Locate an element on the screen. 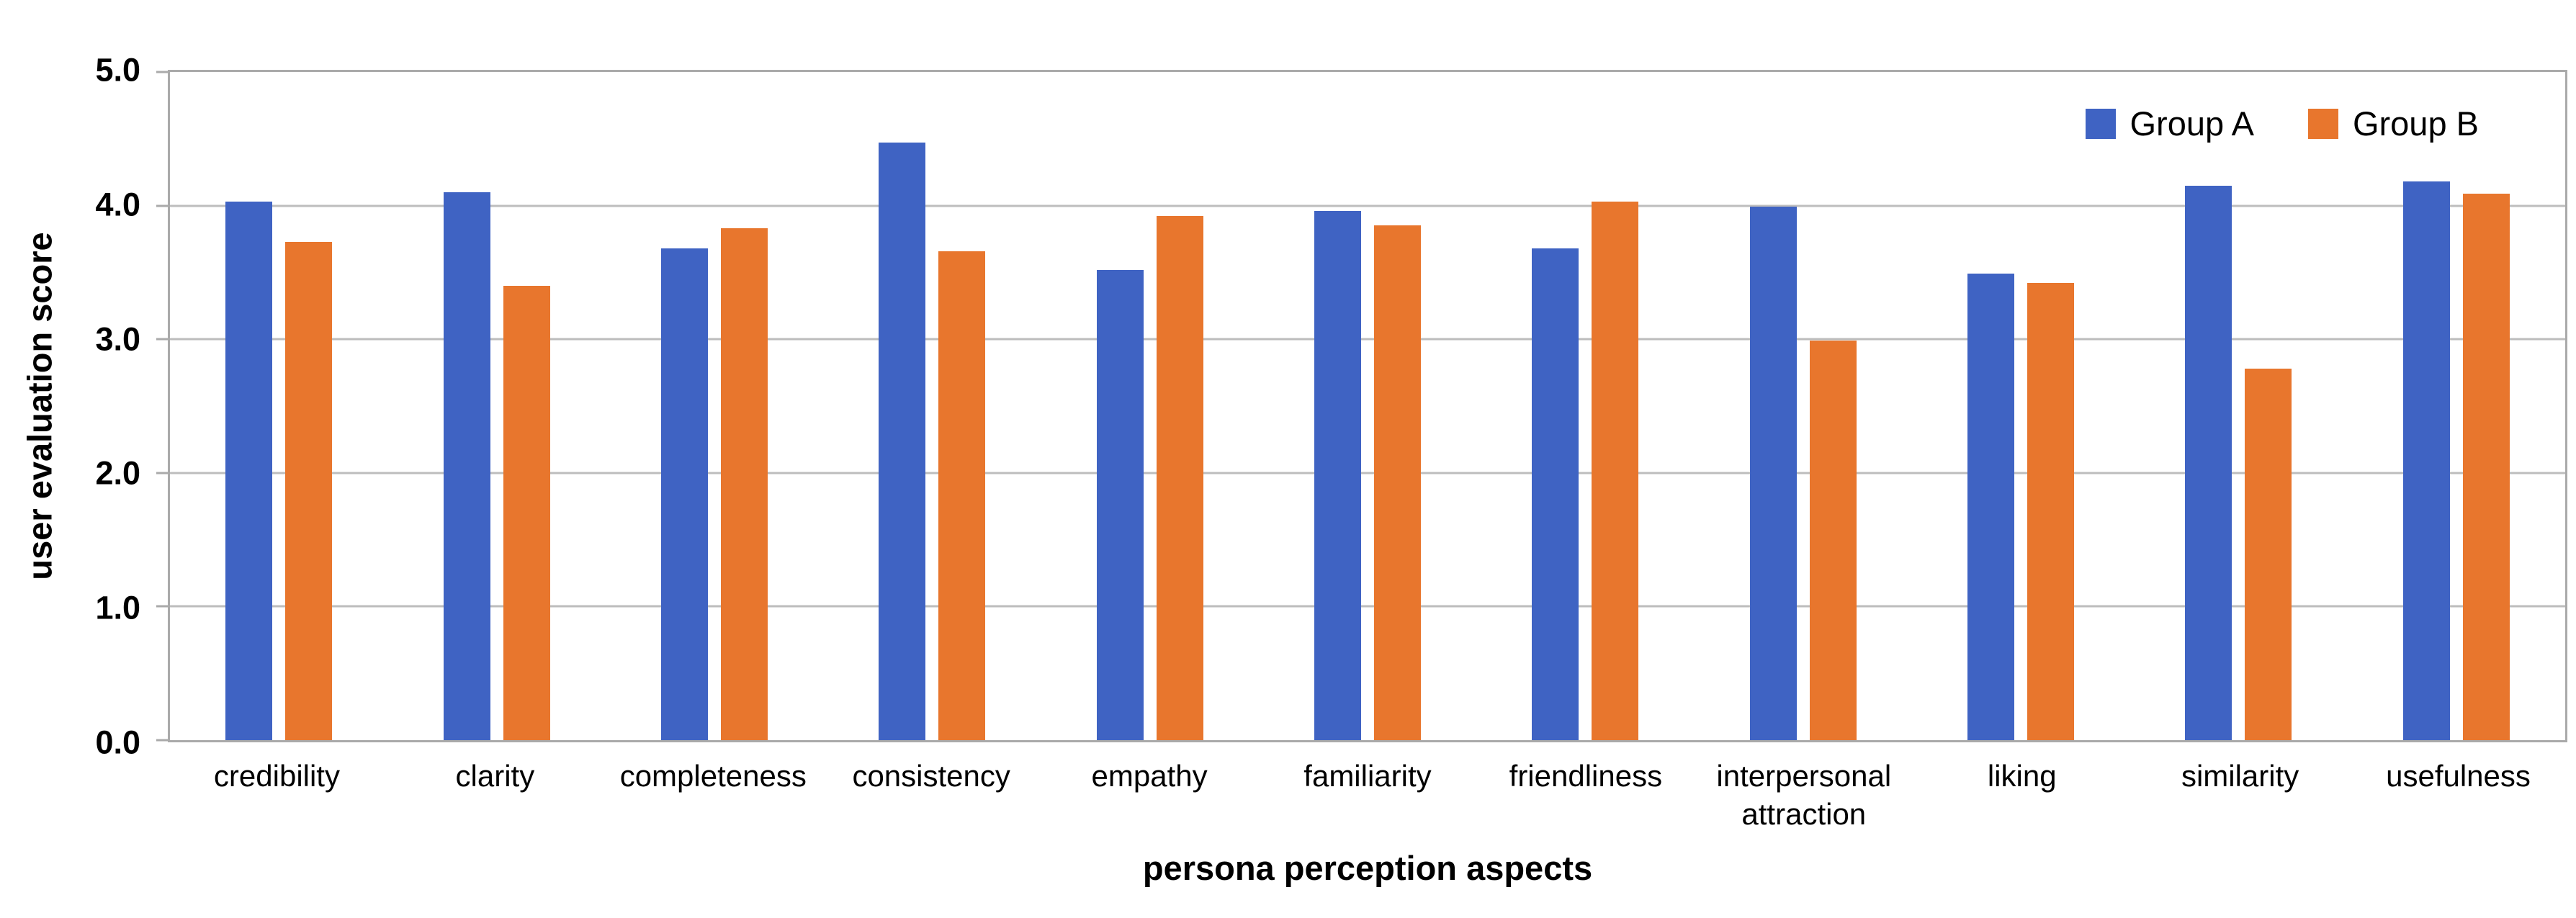 Image resolution: width=2576 pixels, height=918 pixels. bar-group-a-interpersonal-attraction is located at coordinates (1773, 473).